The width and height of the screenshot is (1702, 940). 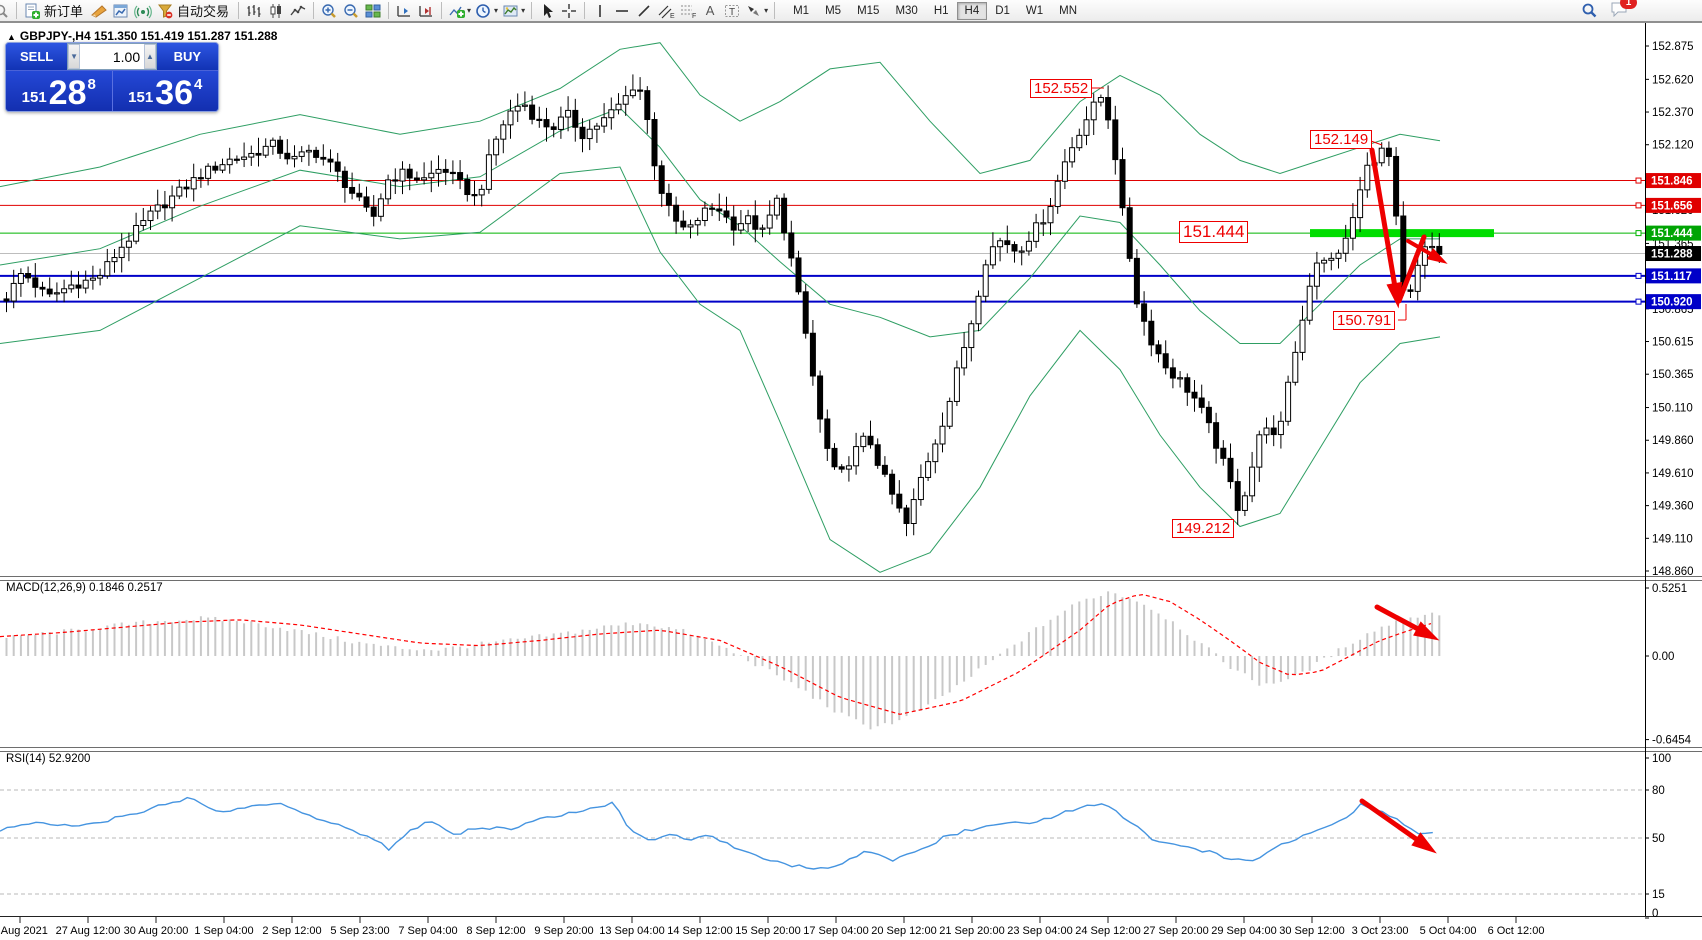 I want to click on cursor-tool-button, so click(x=547, y=11).